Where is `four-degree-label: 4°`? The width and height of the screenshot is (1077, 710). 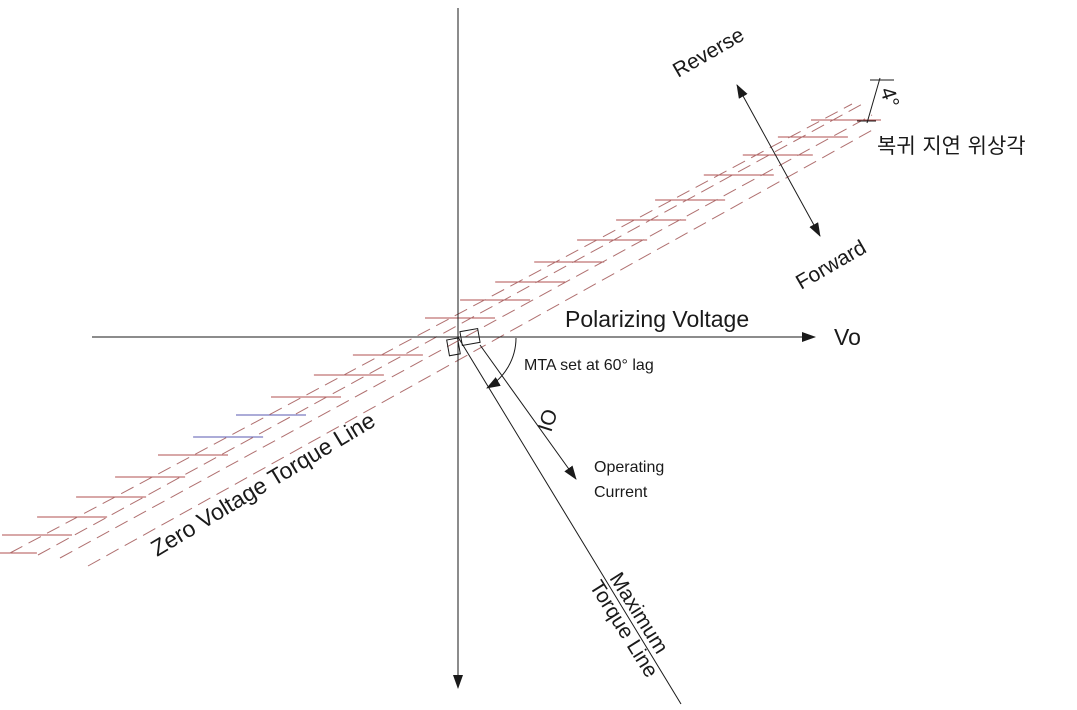 four-degree-label: 4° is located at coordinates (889, 97).